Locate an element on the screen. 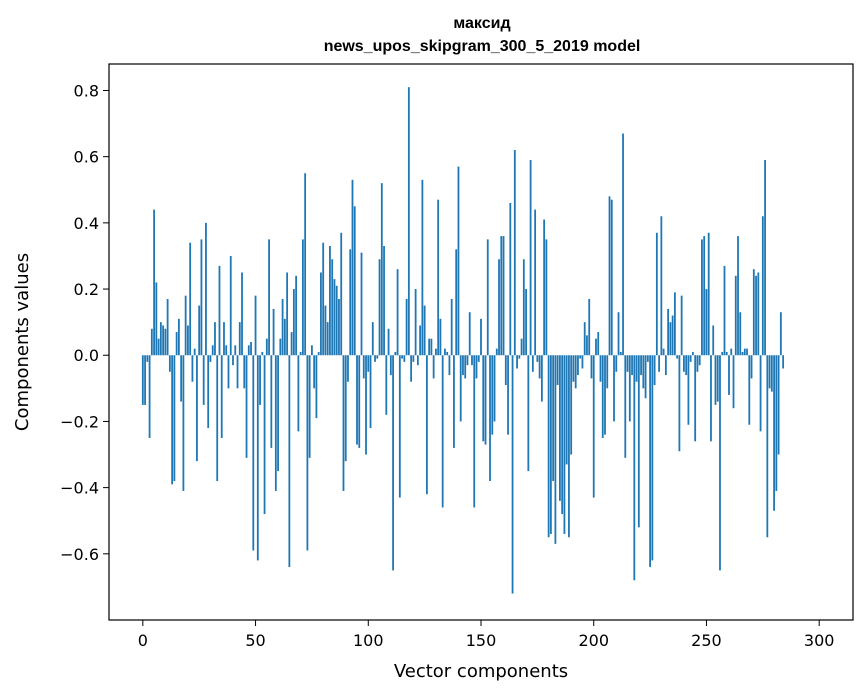 Image resolution: width=867 pixels, height=696 pixels. y-axis-ticks: −0.6 −0.4 −0.2 0.0 0.2 0.4 0.6 0.8 is located at coordinates (84, 322).